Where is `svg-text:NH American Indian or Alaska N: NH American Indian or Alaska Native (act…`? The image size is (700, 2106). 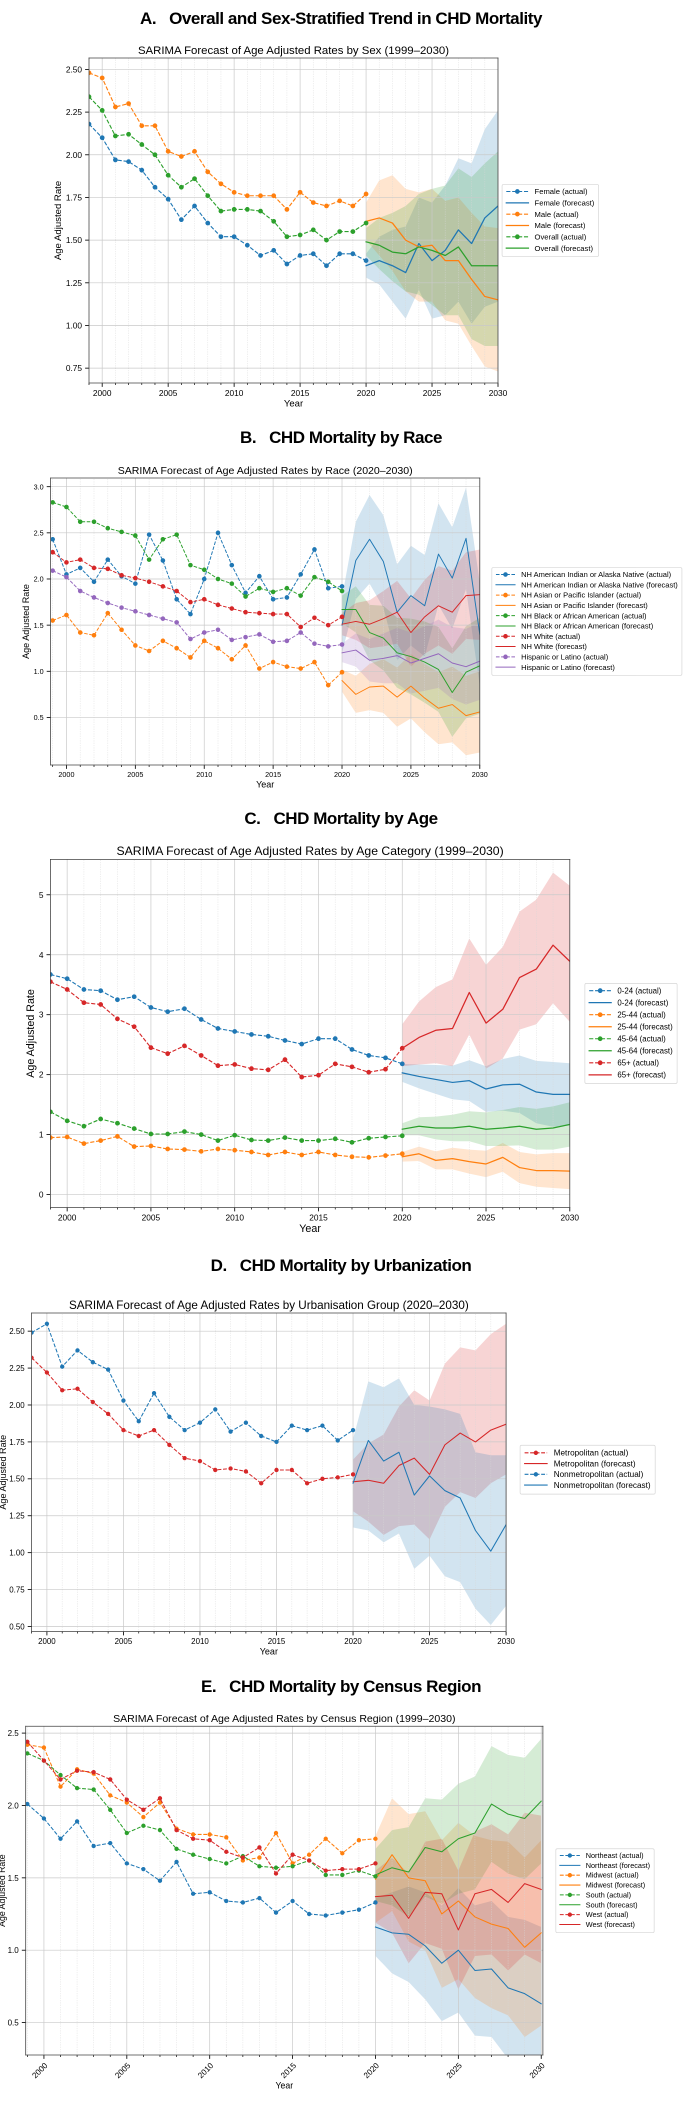
svg-text:NH American Indian or Alaska N: NH American Indian or Alaska Native (act… is located at coordinates (596, 574).